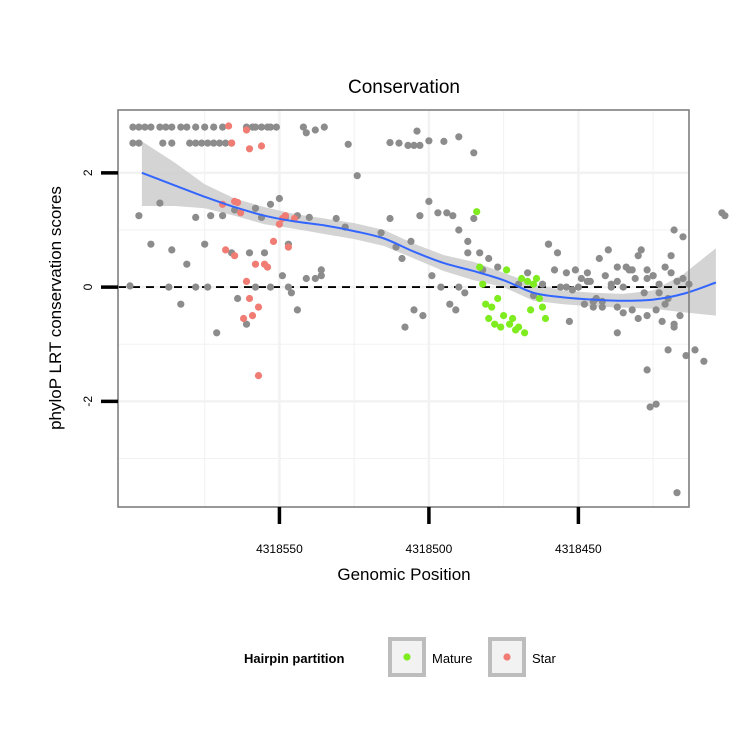 The width and height of the screenshot is (750, 750). What do you see at coordinates (472, 657) in the screenshot?
I see `legend-entries: Mature Star` at bounding box center [472, 657].